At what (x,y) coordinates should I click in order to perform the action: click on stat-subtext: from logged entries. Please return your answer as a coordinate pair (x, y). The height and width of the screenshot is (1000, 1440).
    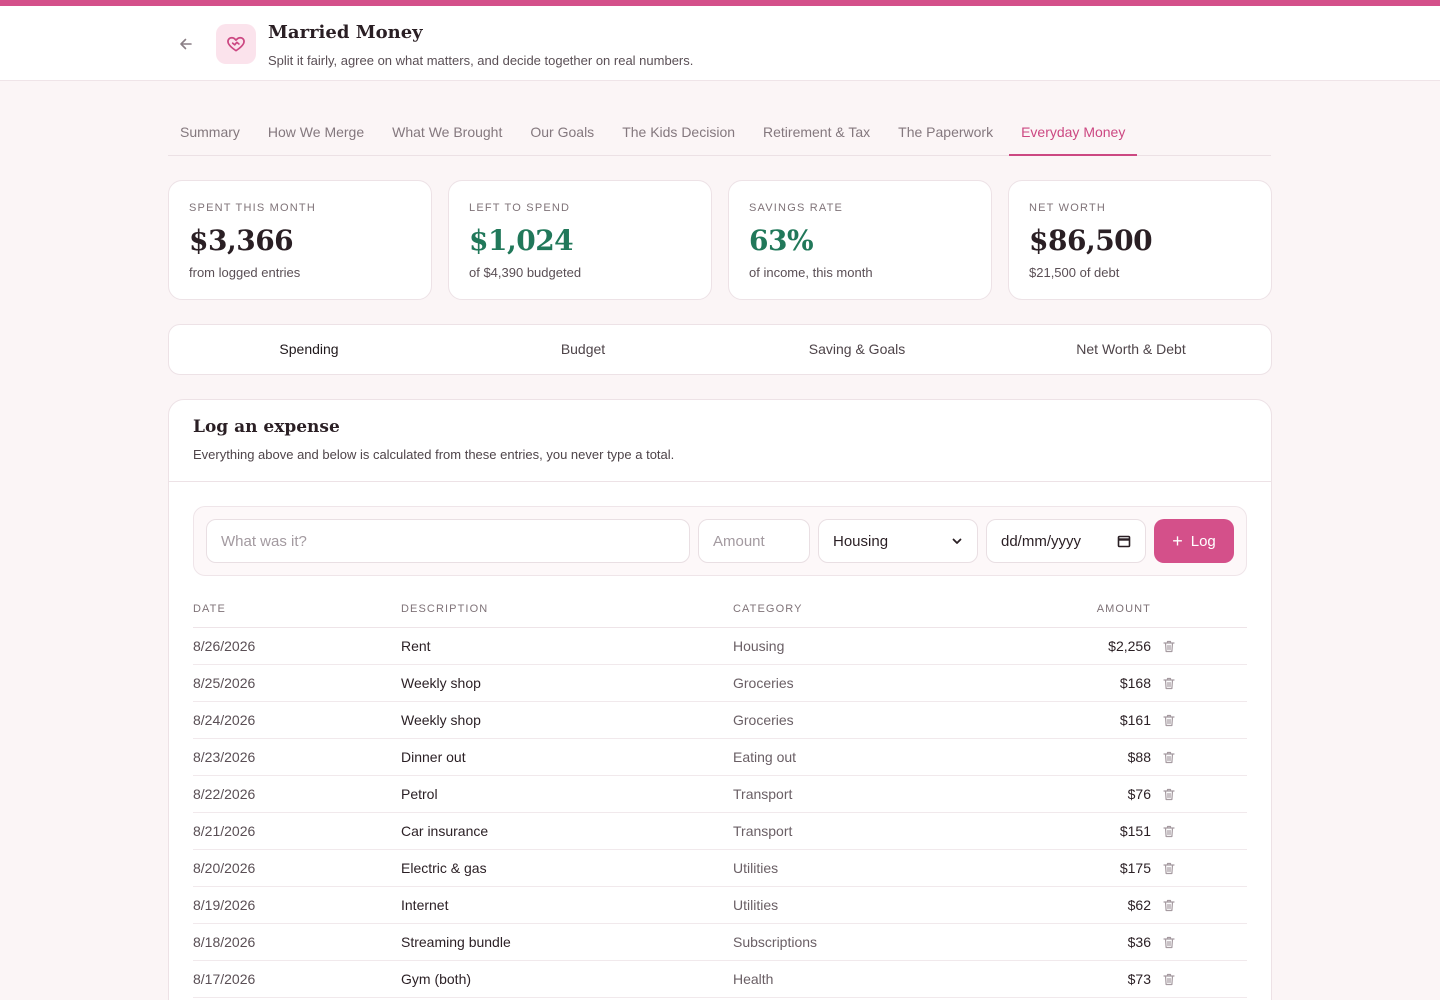
    Looking at the image, I should click on (245, 272).